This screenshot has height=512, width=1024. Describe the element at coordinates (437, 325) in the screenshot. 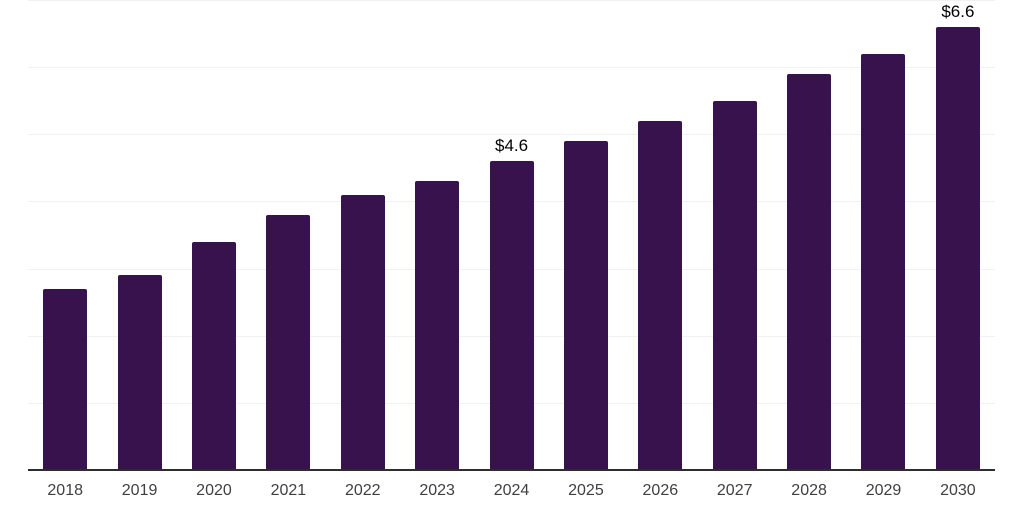

I see `bar-2023` at that location.